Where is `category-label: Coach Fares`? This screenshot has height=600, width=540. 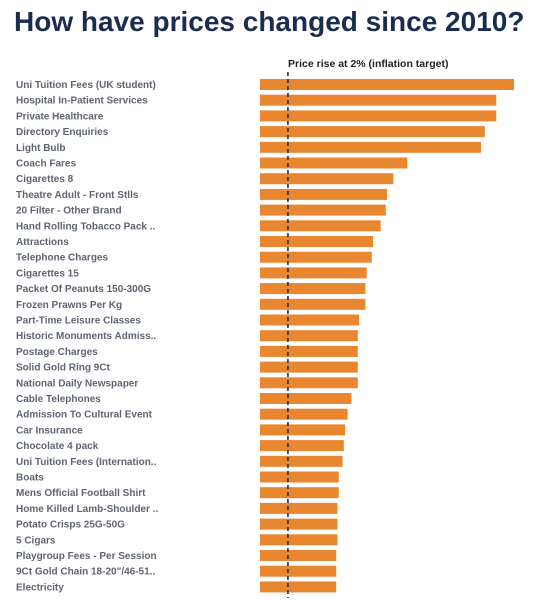 category-label: Coach Fares is located at coordinates (46, 164).